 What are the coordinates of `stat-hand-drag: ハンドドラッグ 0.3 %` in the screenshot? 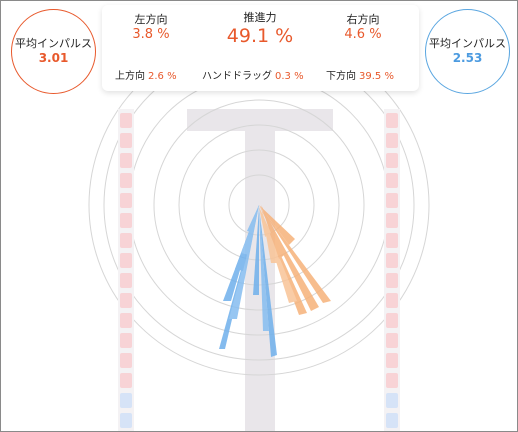 It's located at (253, 74).